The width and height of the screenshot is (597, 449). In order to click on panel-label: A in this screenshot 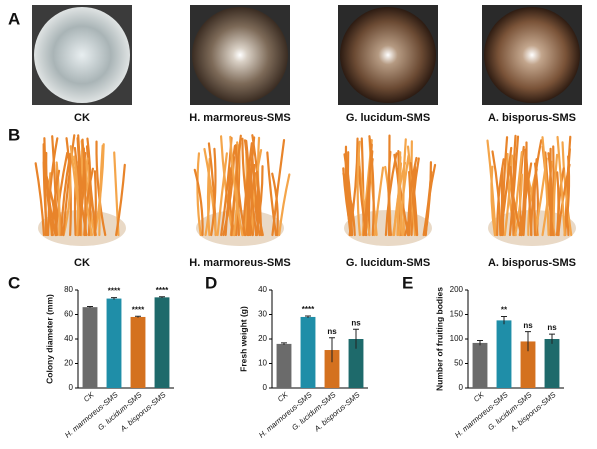, I will do `click(14, 18)`.